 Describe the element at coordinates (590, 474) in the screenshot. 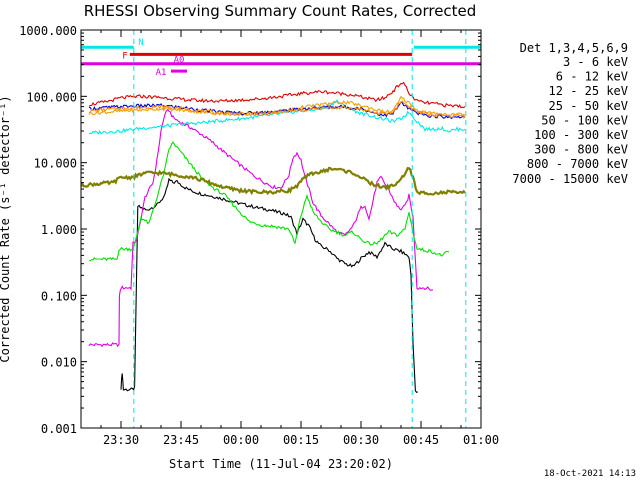

I see `date-stamp: 18-Oct-2021 14:13` at that location.